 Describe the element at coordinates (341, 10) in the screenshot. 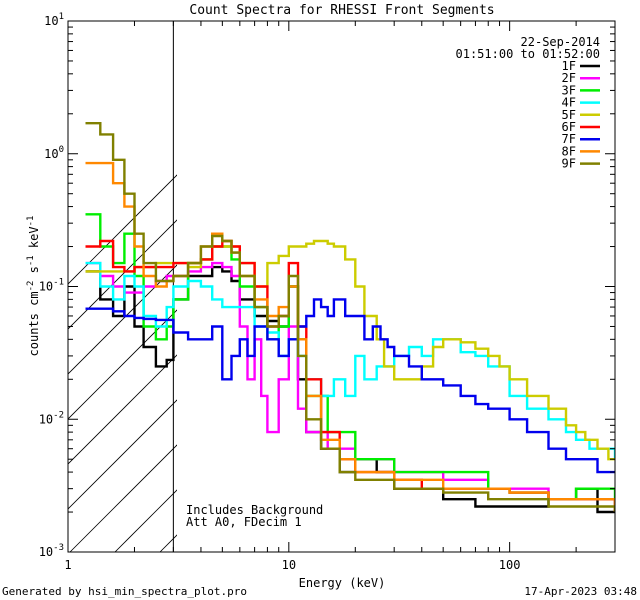

I see `chart-title: Count Spectra for RHESSI Front Segments` at that location.